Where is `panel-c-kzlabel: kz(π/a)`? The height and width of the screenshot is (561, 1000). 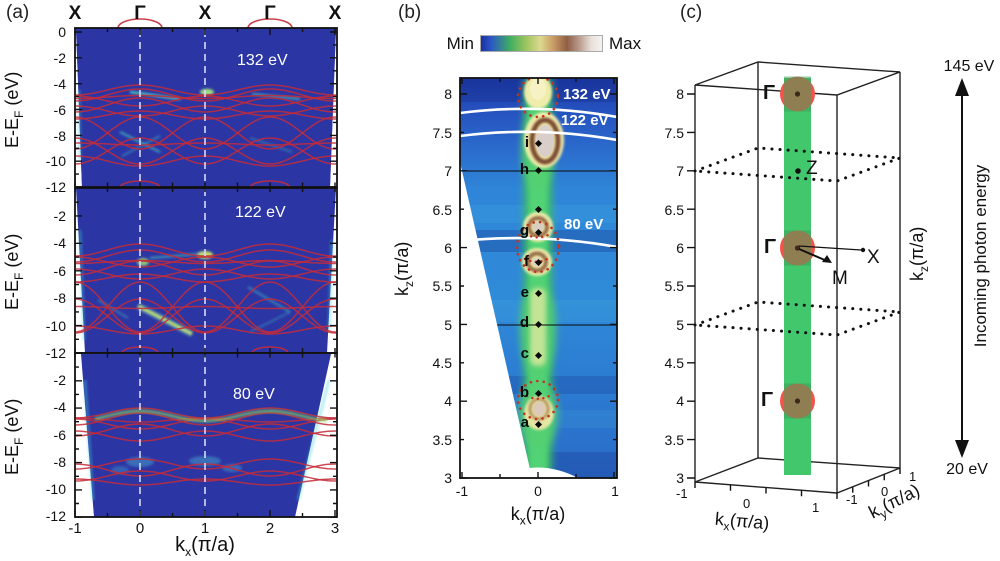 panel-c-kzlabel: kz(π/a) is located at coordinates (919, 254).